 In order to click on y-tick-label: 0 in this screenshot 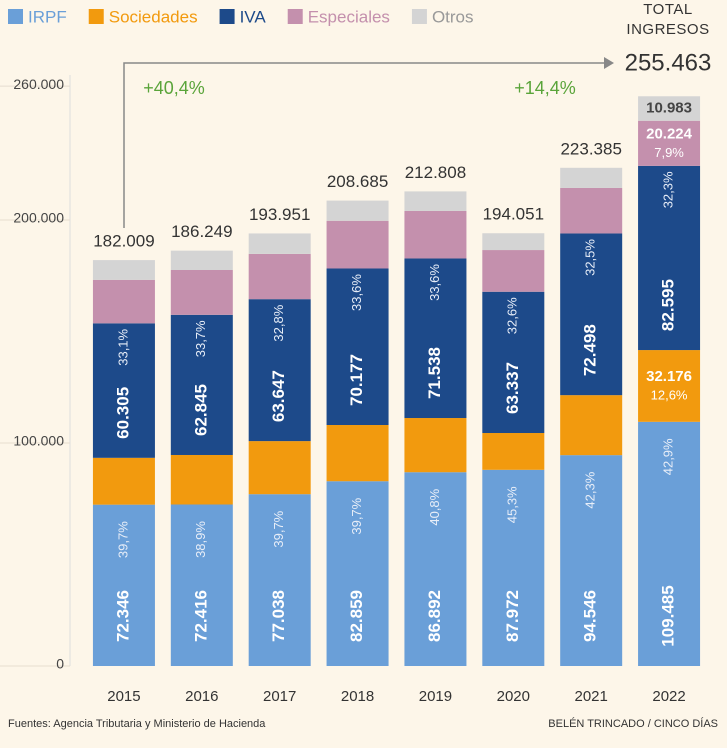, I will do `click(60, 664)`.